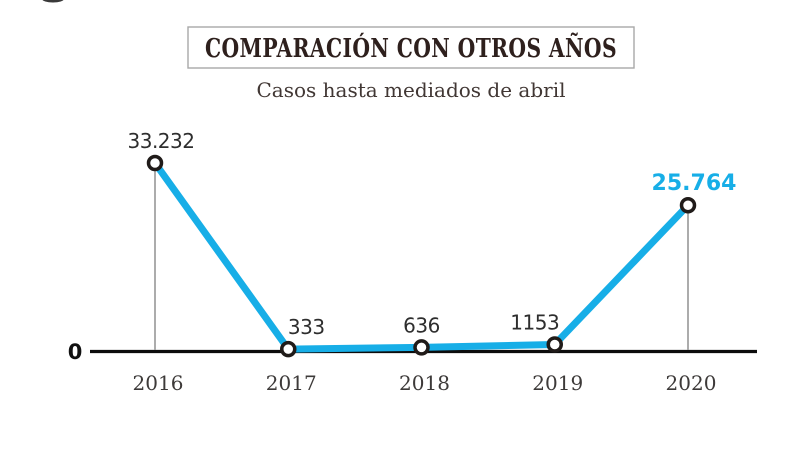  I want to click on value-label: 33.232, so click(161, 141).